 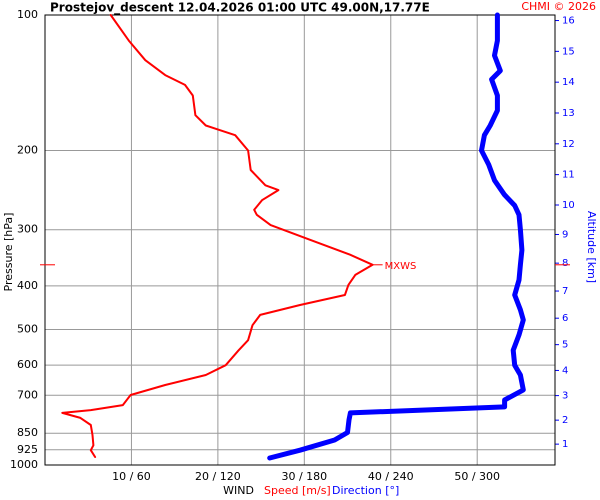 I want to click on y2-tick-label: 7, so click(x=565, y=291).